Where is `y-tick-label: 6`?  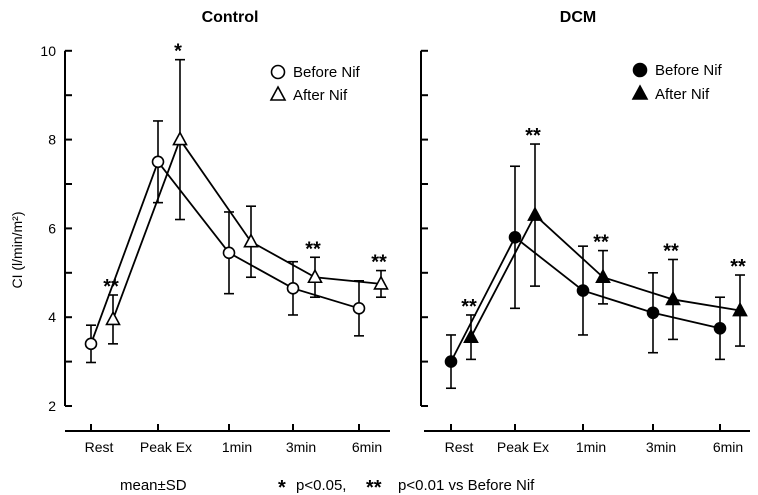 y-tick-label: 6 is located at coordinates (52, 228).